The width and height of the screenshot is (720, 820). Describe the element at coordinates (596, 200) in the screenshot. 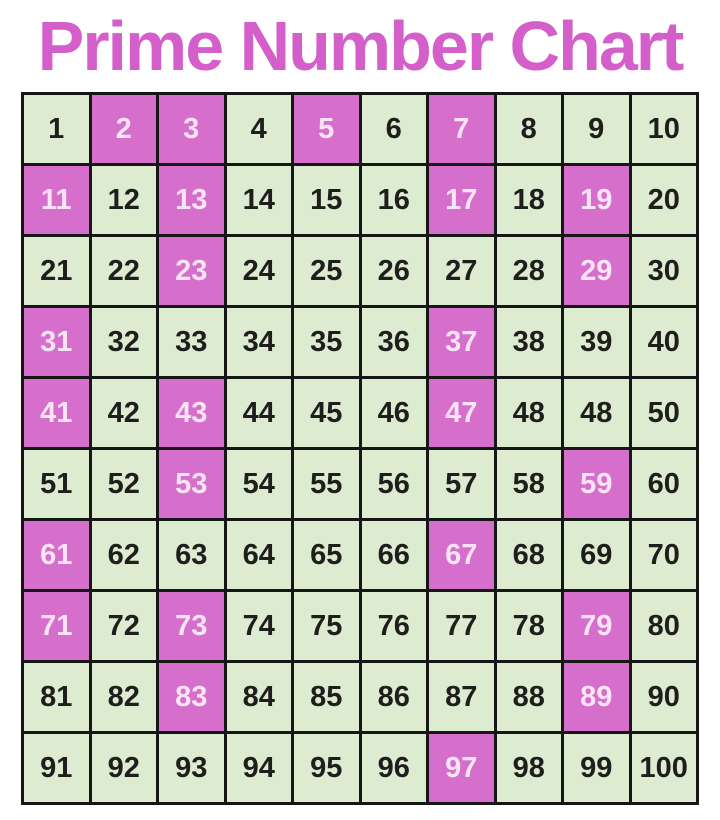

I see `grid-cell-r2c9: 19` at that location.